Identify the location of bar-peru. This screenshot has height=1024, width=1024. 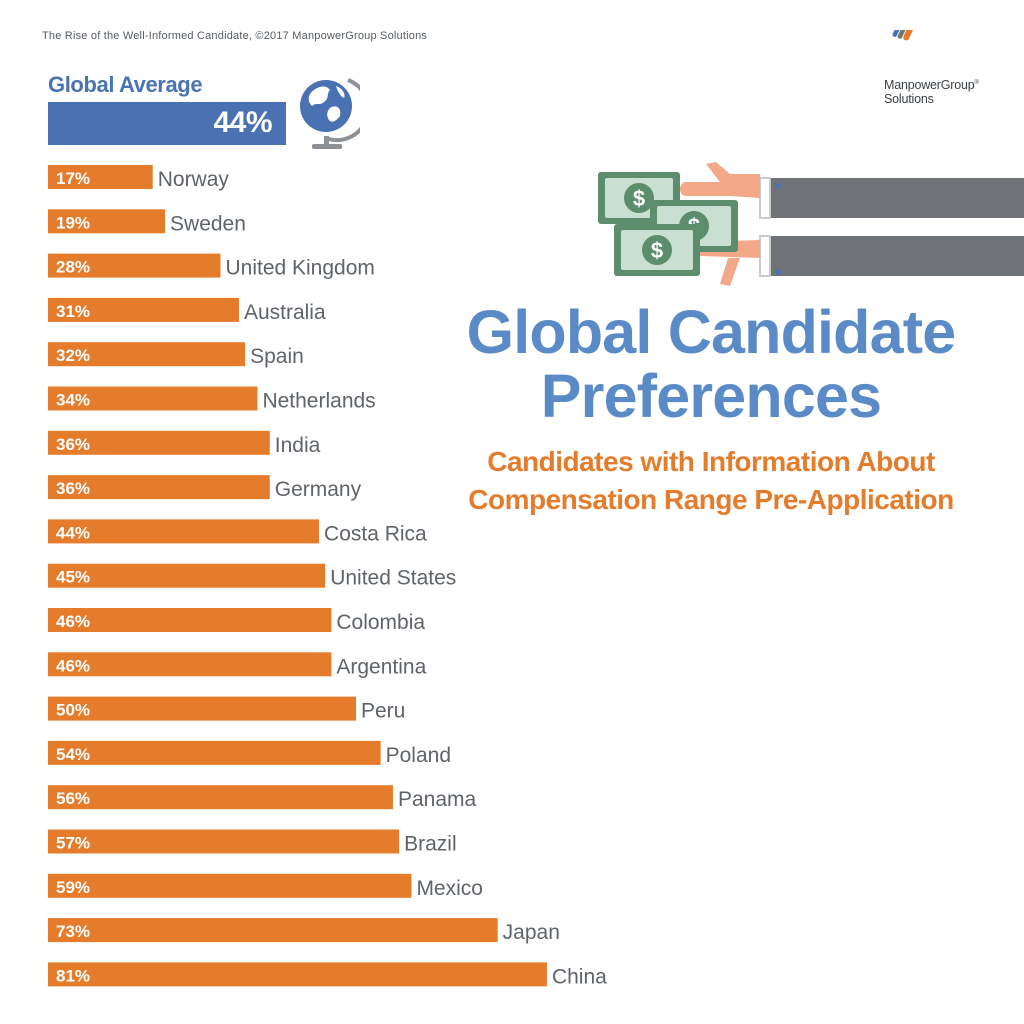
(202, 708).